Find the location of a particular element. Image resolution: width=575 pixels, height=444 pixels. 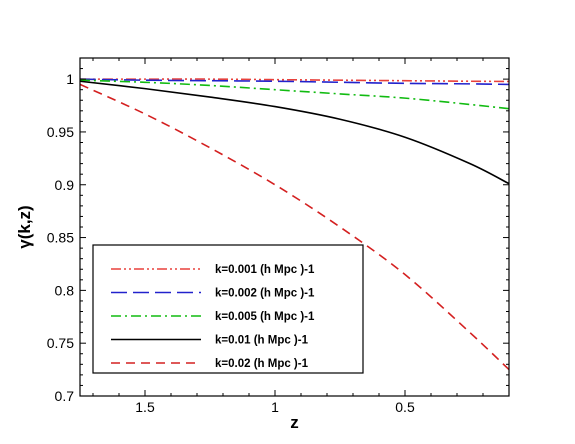

y-tick-label: 0.75 is located at coordinates (60, 343).